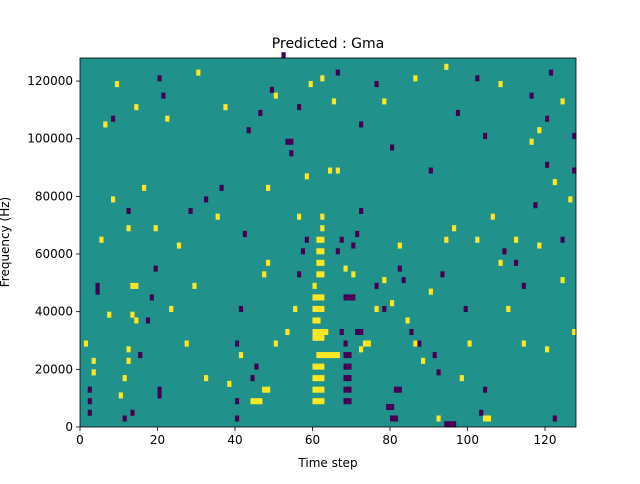  What do you see at coordinates (328, 44) in the screenshot?
I see `chart-title: Predicted : Gma` at bounding box center [328, 44].